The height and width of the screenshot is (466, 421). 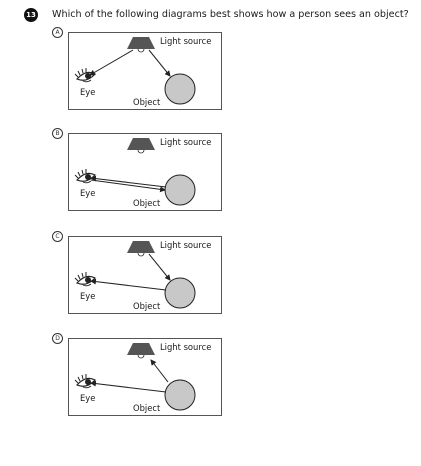 I want to click on arrow-eye-to-object, so click(x=128, y=186).